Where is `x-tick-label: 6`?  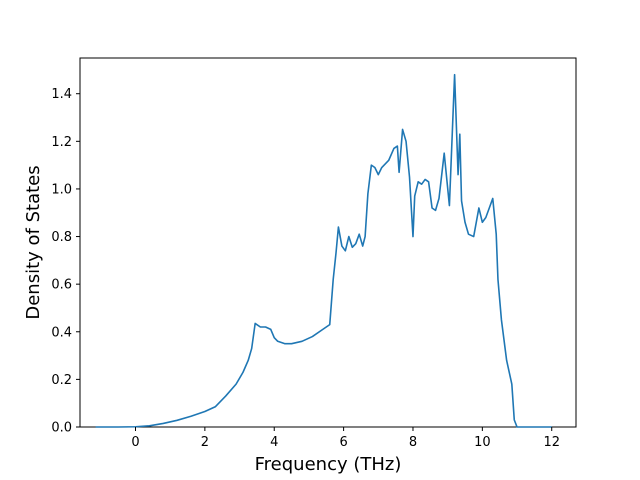 x-tick-label: 6 is located at coordinates (343, 442).